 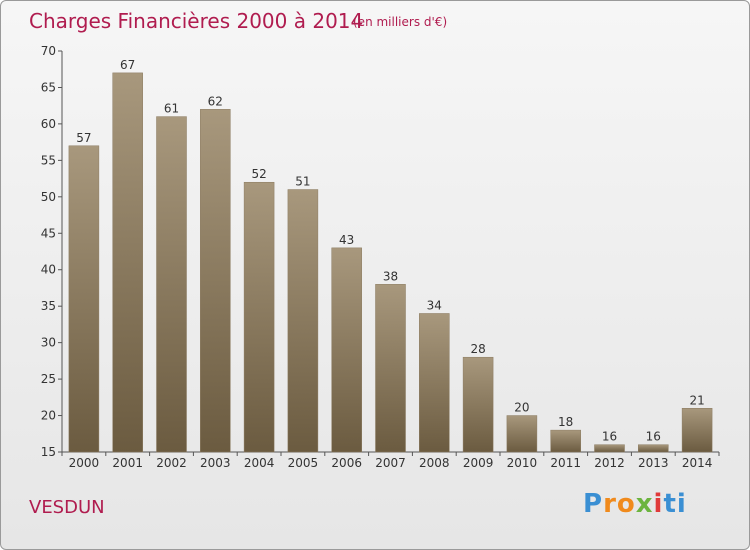 What do you see at coordinates (653, 463) in the screenshot?
I see `x-tick-label: 2013` at bounding box center [653, 463].